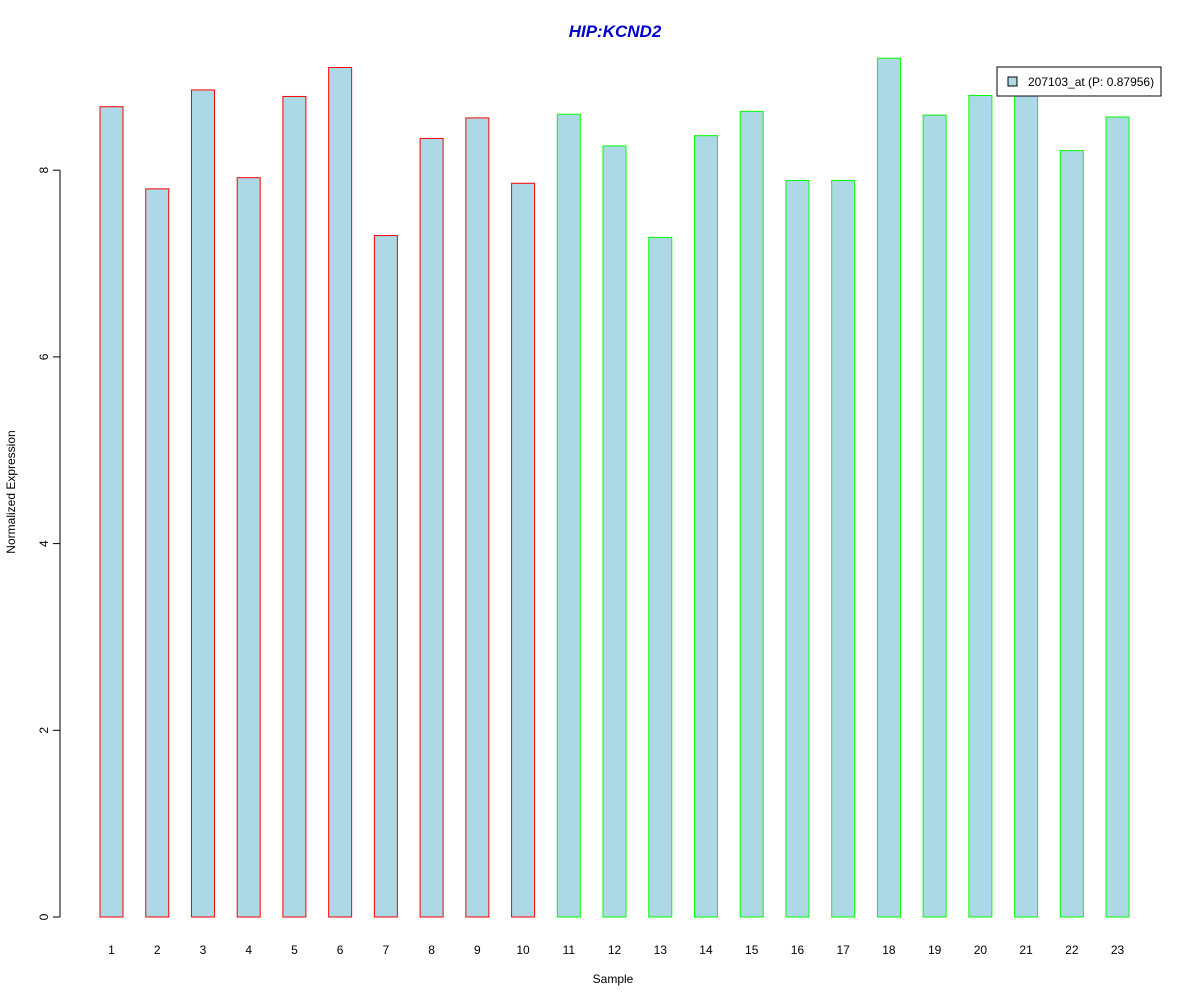 This screenshot has height=1000, width=1200. I want to click on x-tick-label: 14, so click(706, 950).